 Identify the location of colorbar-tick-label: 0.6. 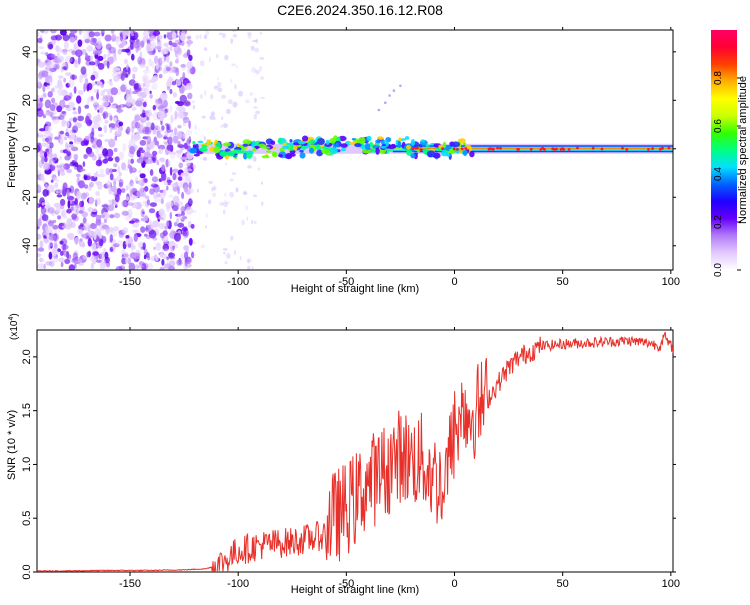
(718, 126).